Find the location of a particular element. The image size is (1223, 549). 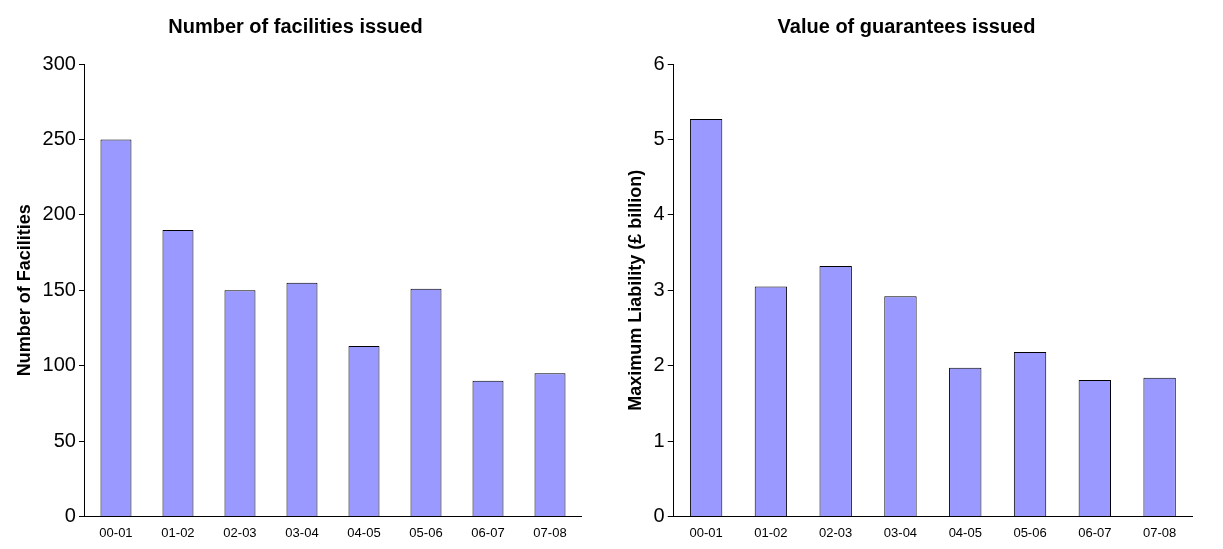

y-tick-label: 4 is located at coordinates (659, 213).